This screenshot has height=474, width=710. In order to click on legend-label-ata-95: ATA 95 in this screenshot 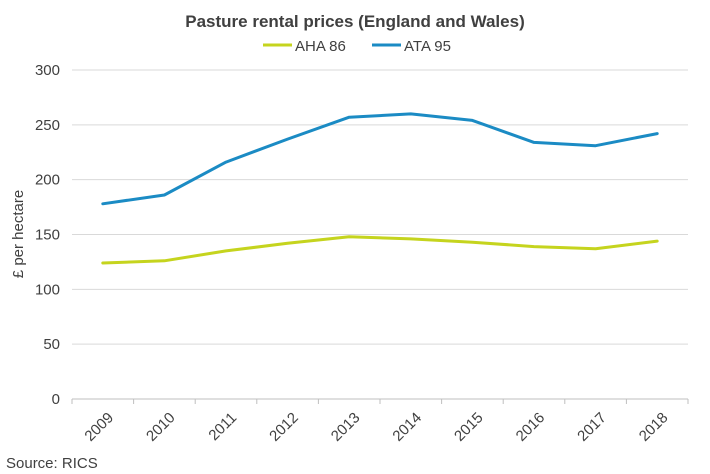, I will do `click(427, 46)`.